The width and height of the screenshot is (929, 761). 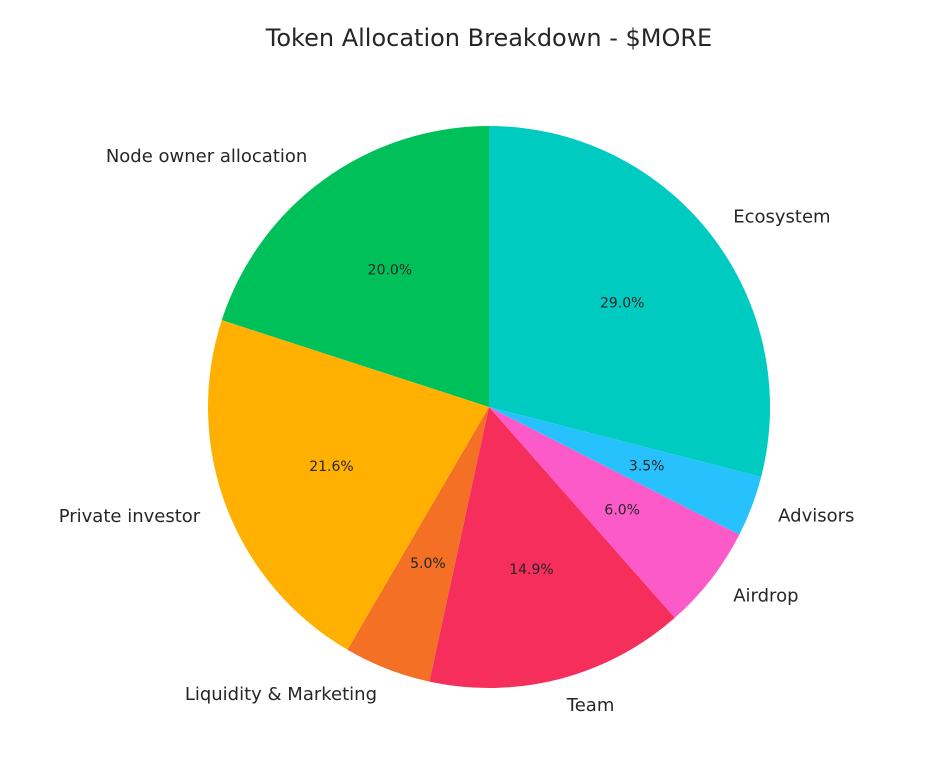 What do you see at coordinates (281, 694) in the screenshot?
I see `slice-label-liquidity-and-marketing: Liquidity & Marketing` at bounding box center [281, 694].